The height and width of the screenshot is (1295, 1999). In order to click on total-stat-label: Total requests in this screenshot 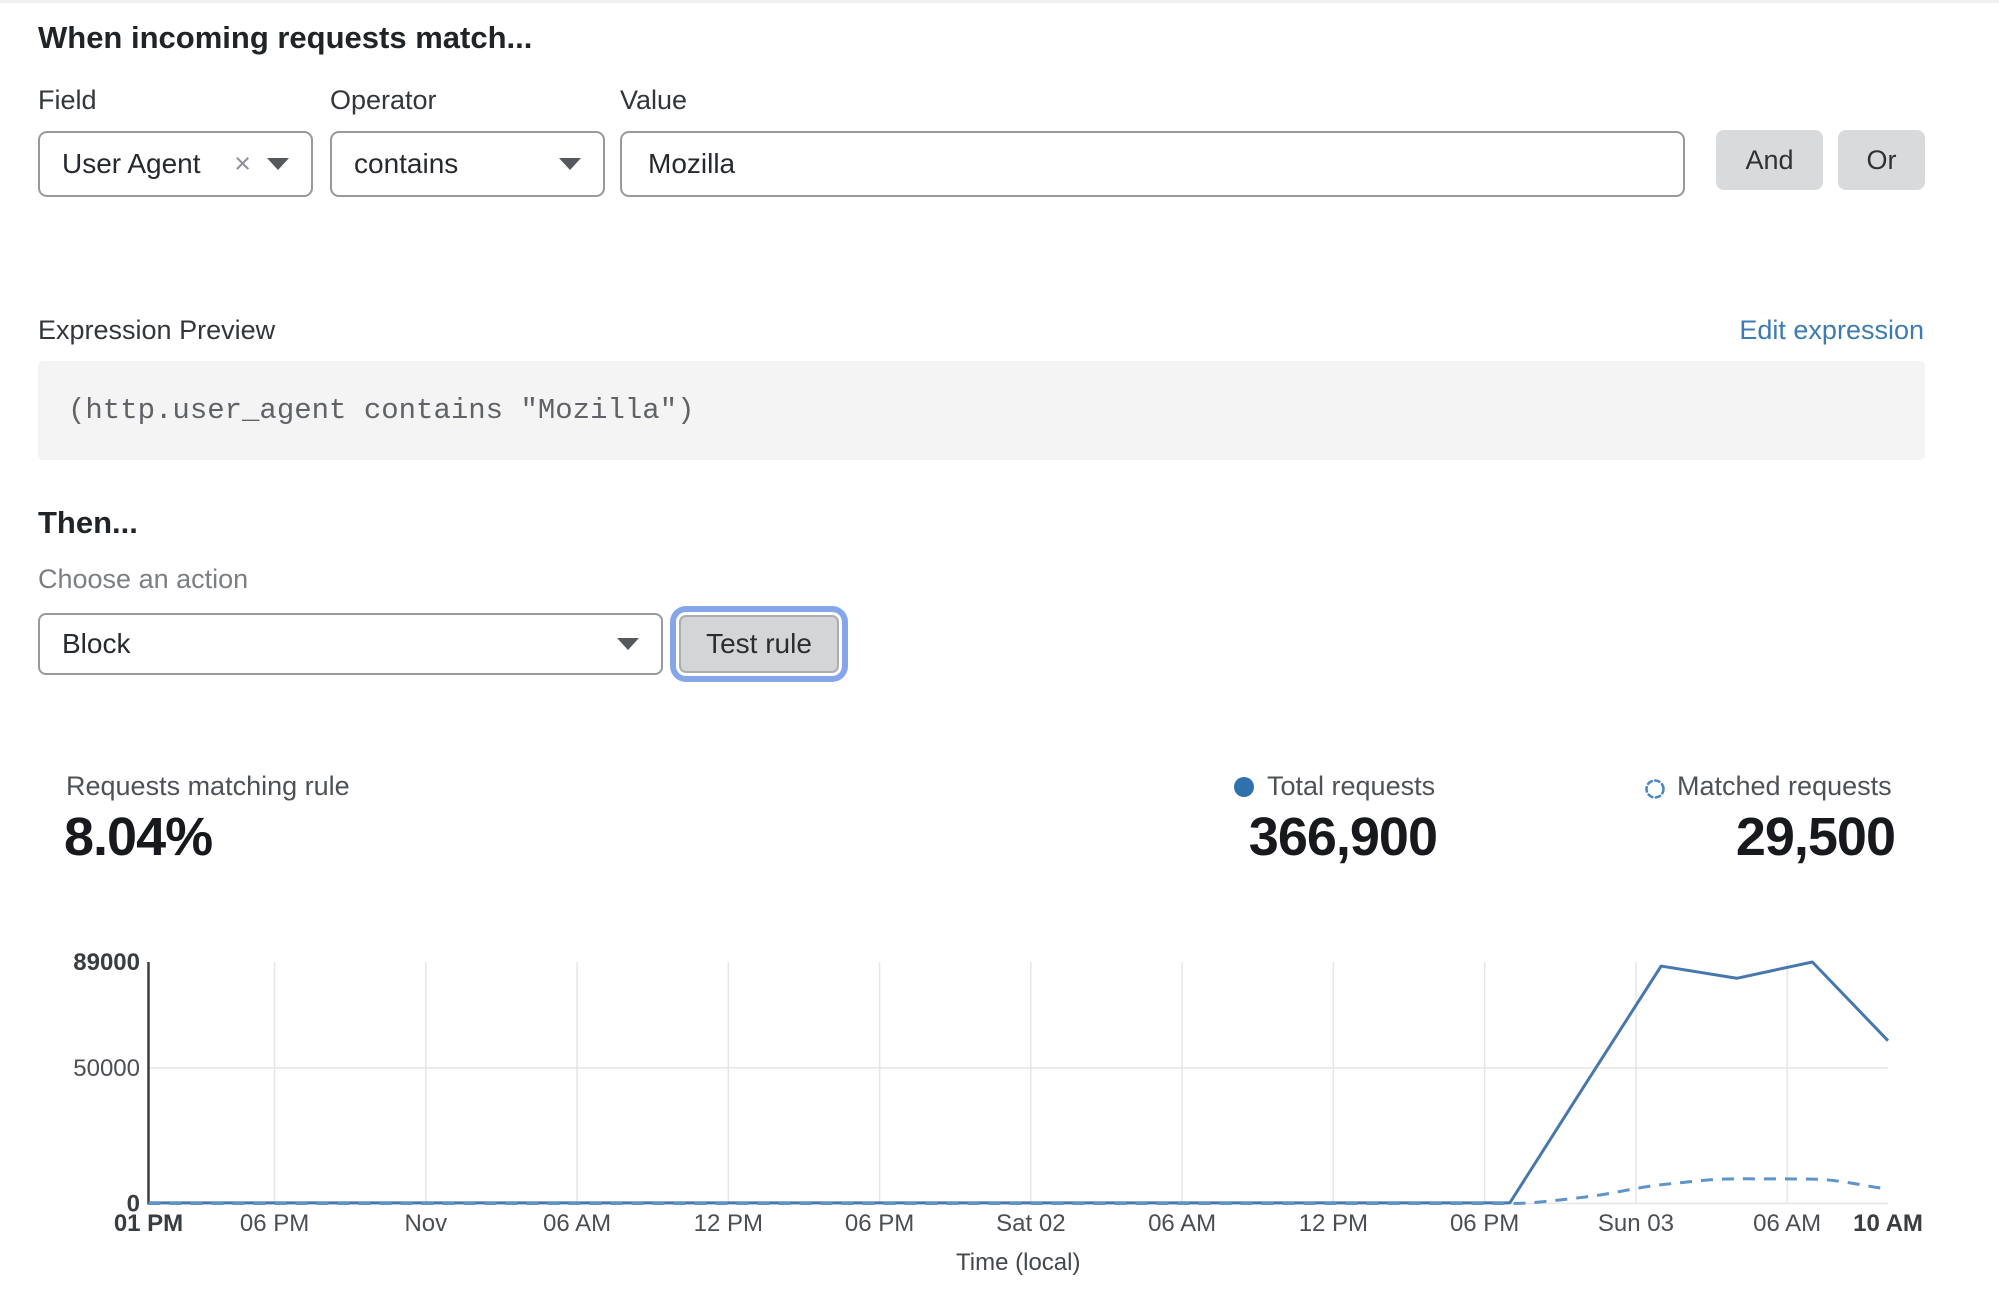, I will do `click(1334, 786)`.